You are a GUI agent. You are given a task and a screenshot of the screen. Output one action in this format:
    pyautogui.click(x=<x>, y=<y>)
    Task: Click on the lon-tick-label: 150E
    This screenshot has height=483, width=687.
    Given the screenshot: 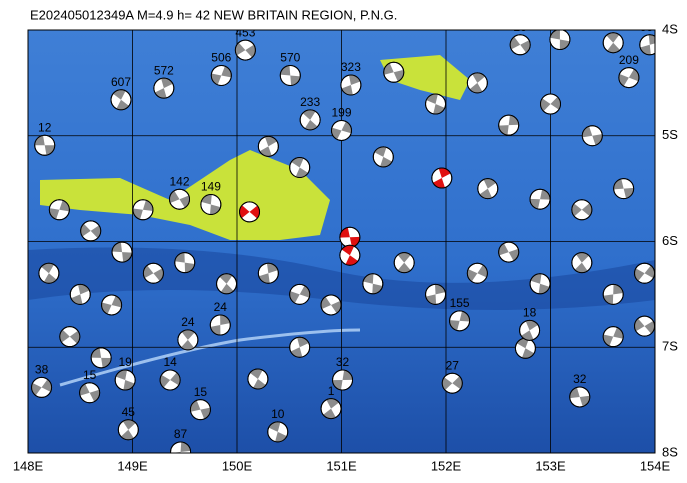 What is the action you would take?
    pyautogui.click(x=237, y=465)
    